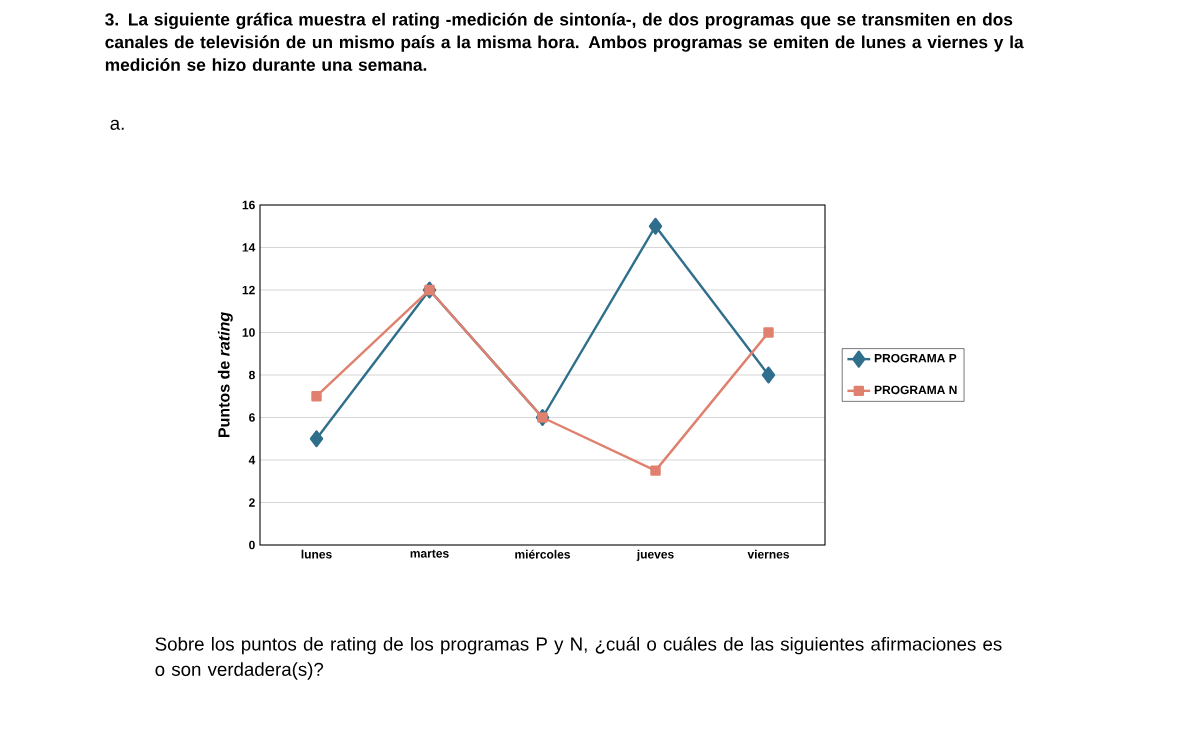  What do you see at coordinates (655, 555) in the screenshot?
I see `x-tick-label: jueves` at bounding box center [655, 555].